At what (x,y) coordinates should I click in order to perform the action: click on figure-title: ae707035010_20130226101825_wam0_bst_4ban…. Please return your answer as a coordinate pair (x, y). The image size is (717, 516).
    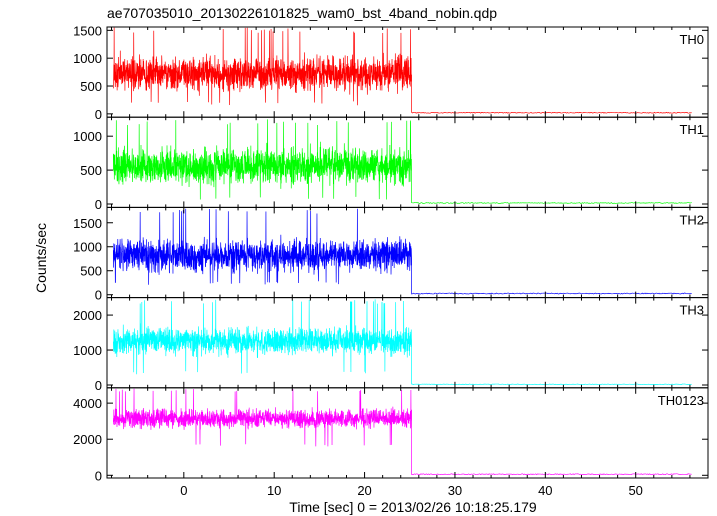
    Looking at the image, I should click on (302, 13).